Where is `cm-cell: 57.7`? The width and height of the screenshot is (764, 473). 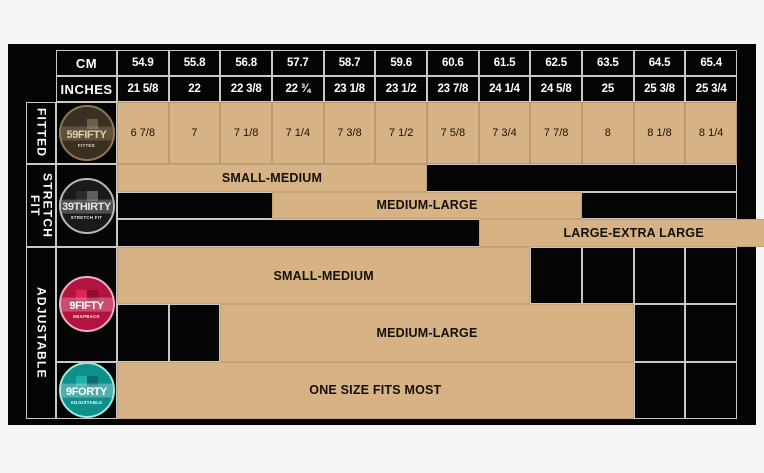 cm-cell: 57.7 is located at coordinates (298, 63).